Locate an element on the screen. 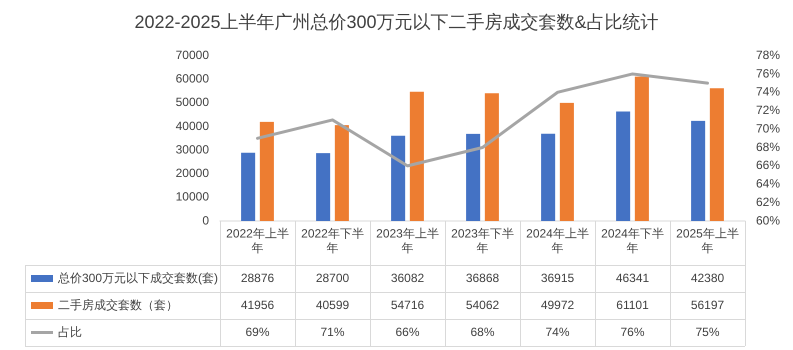  y-tick-label: 10000 is located at coordinates (193, 197).